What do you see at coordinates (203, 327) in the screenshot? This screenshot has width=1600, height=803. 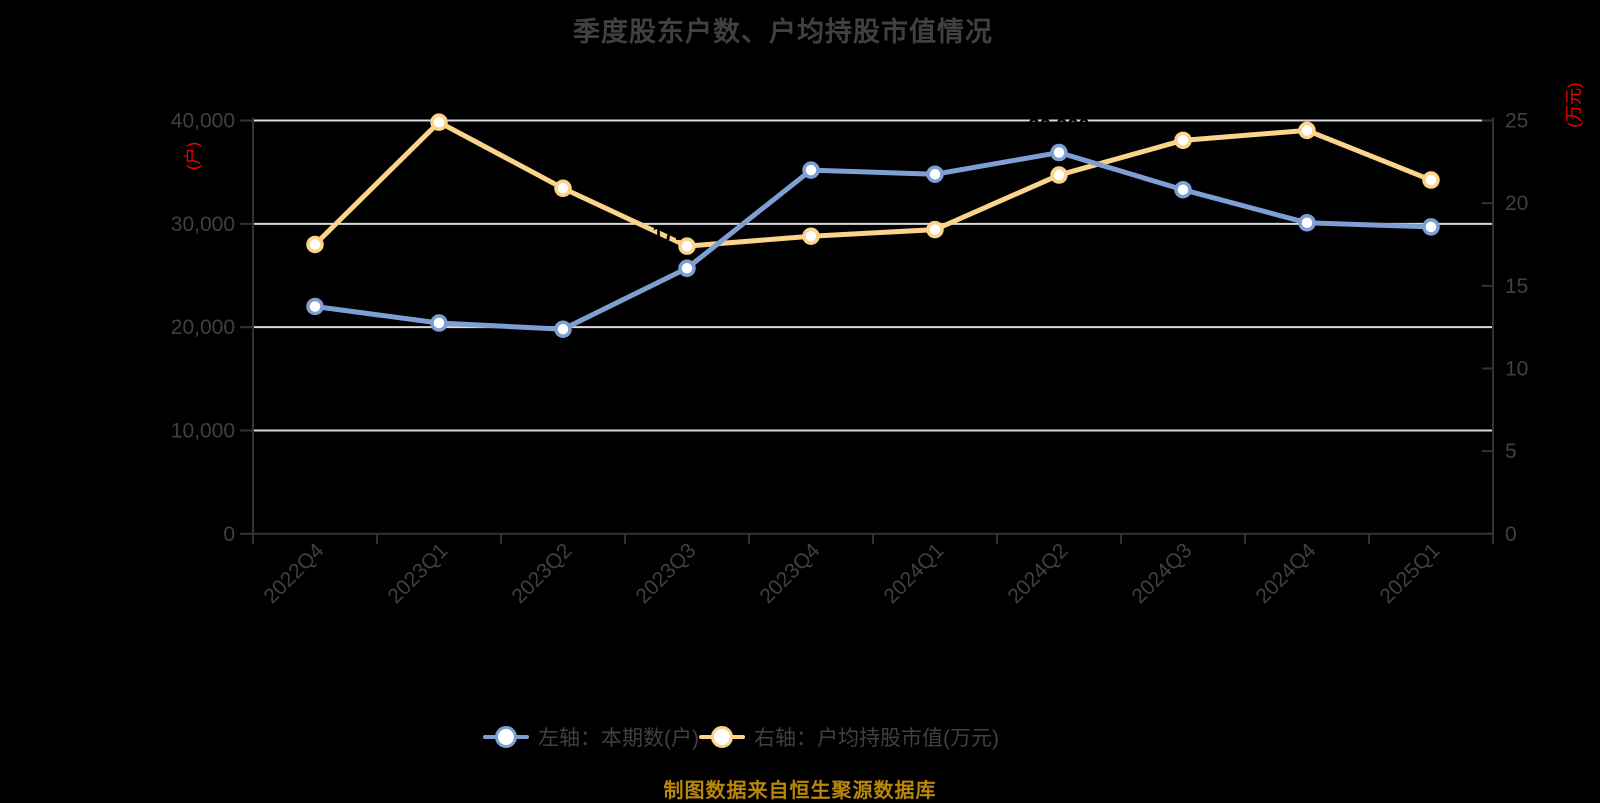 I see `left-axis-tick-label: 20,000` at bounding box center [203, 327].